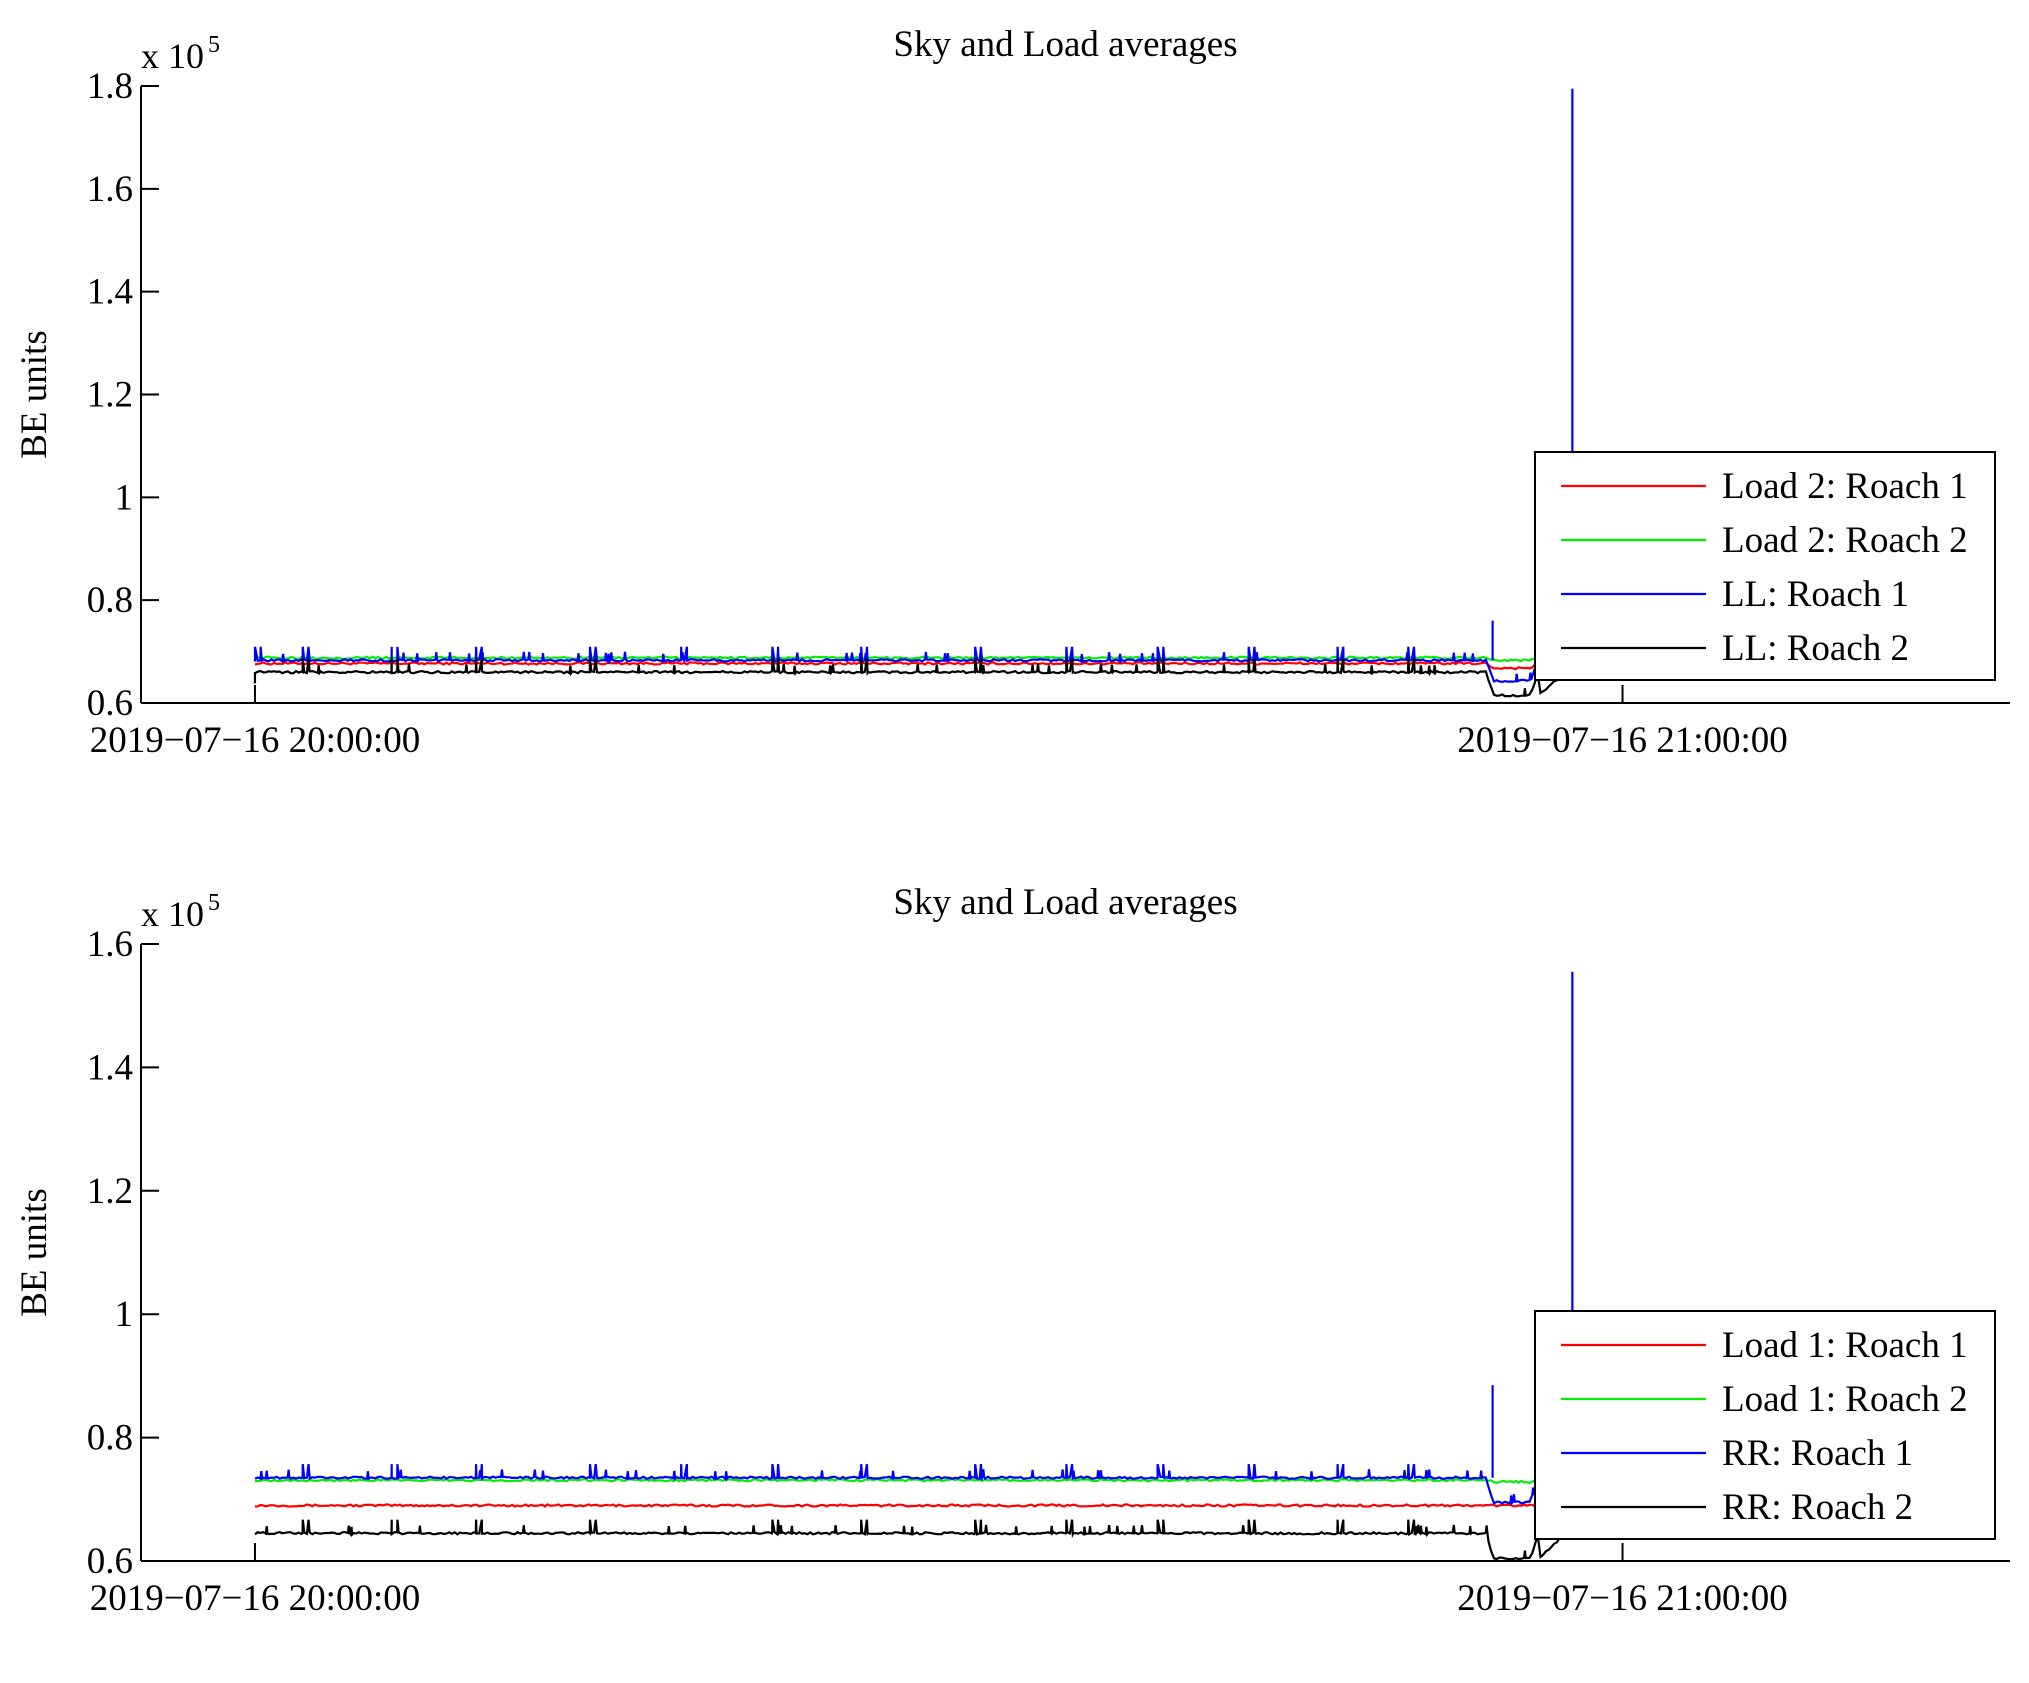  What do you see at coordinates (1845, 486) in the screenshot?
I see `legend-entry: Load 2: Roach 1` at bounding box center [1845, 486].